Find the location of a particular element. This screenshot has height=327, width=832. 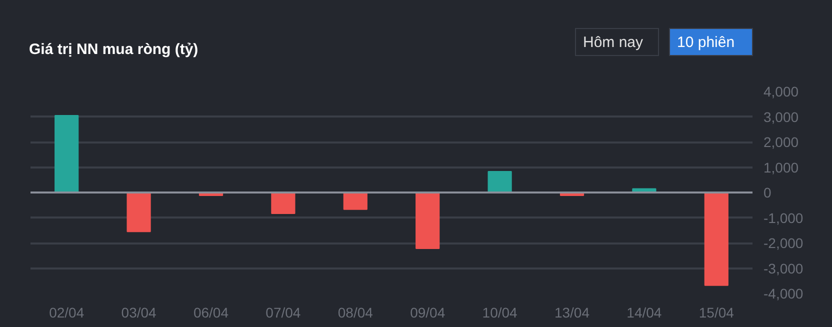

x-tick-label: 15/04 is located at coordinates (716, 312).